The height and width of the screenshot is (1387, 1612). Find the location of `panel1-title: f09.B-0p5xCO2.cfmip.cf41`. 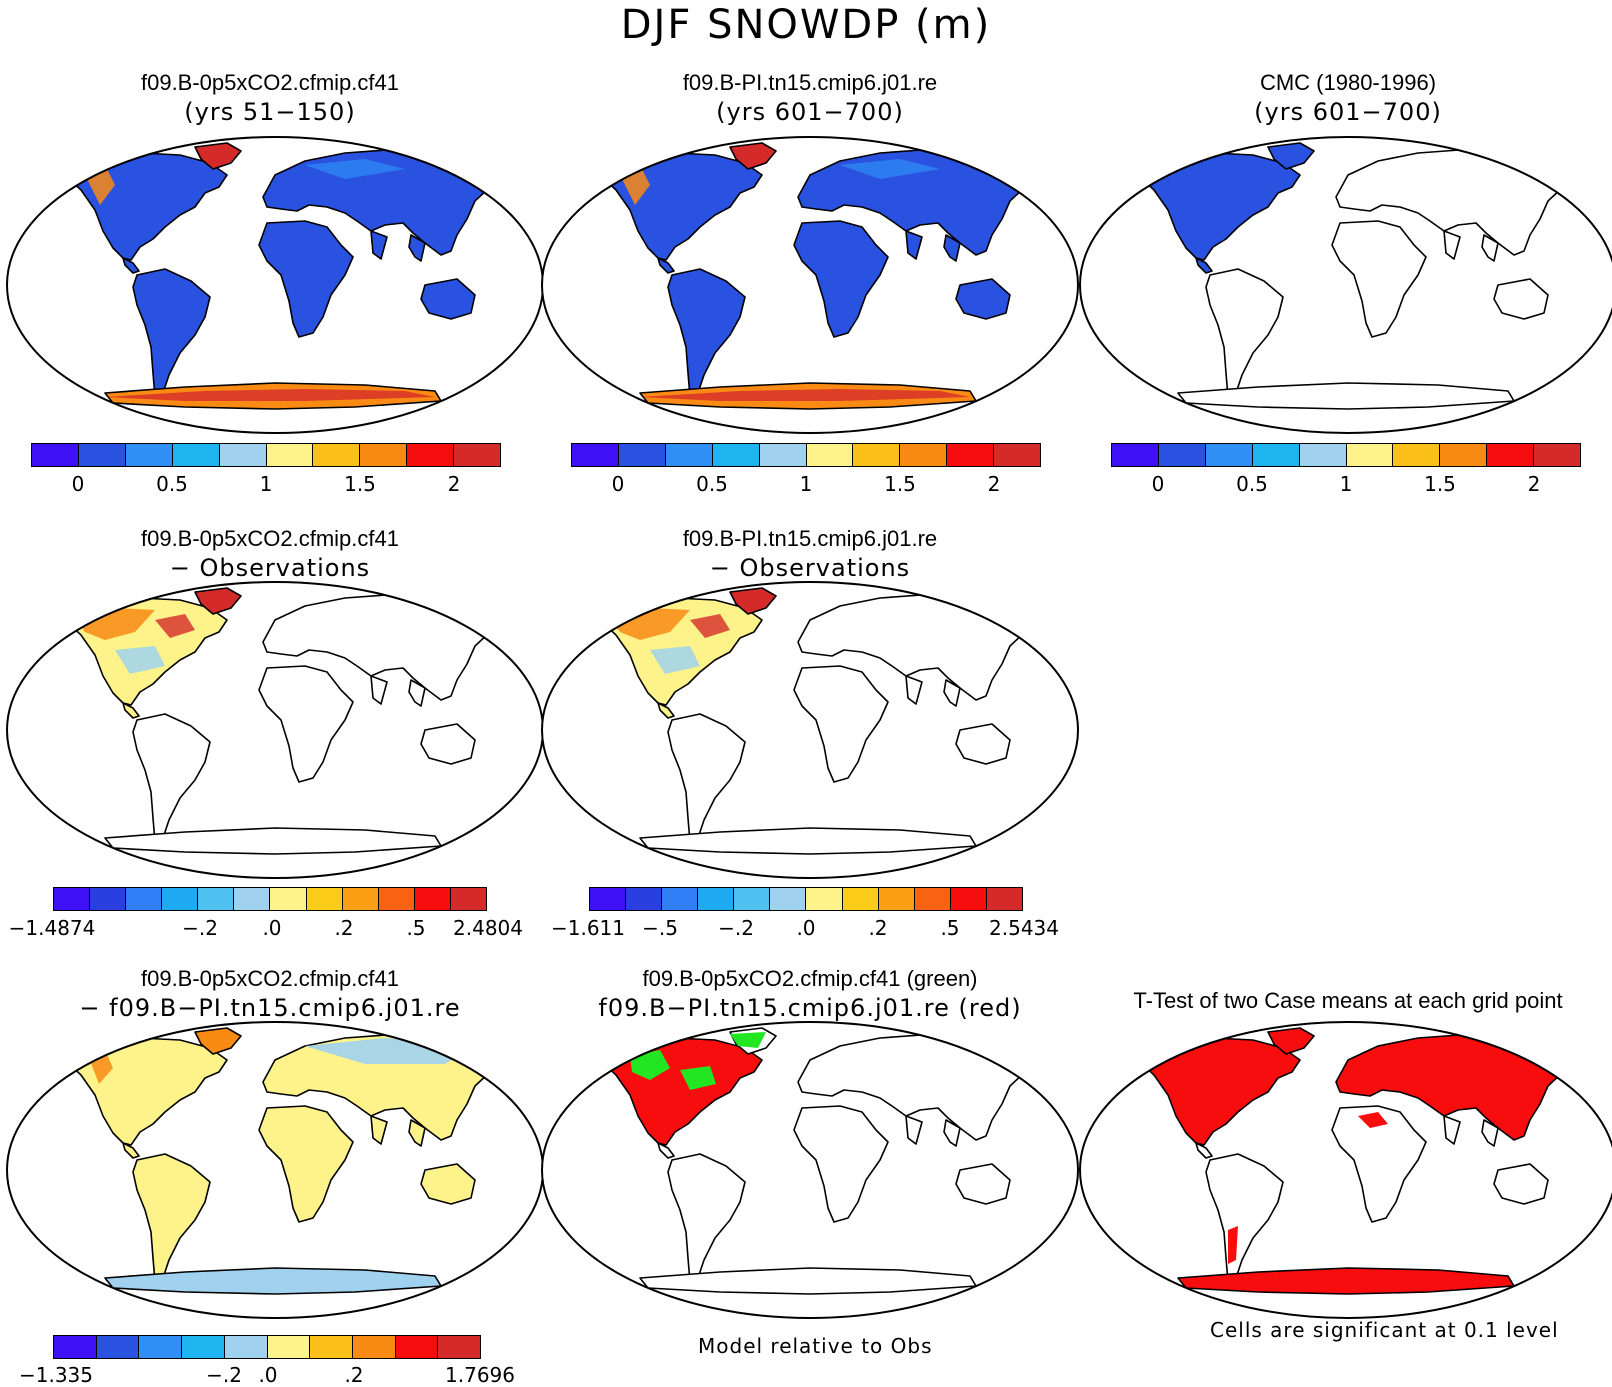

panel1-title: f09.B-0p5xCO2.cfmip.cf41 is located at coordinates (269, 82).